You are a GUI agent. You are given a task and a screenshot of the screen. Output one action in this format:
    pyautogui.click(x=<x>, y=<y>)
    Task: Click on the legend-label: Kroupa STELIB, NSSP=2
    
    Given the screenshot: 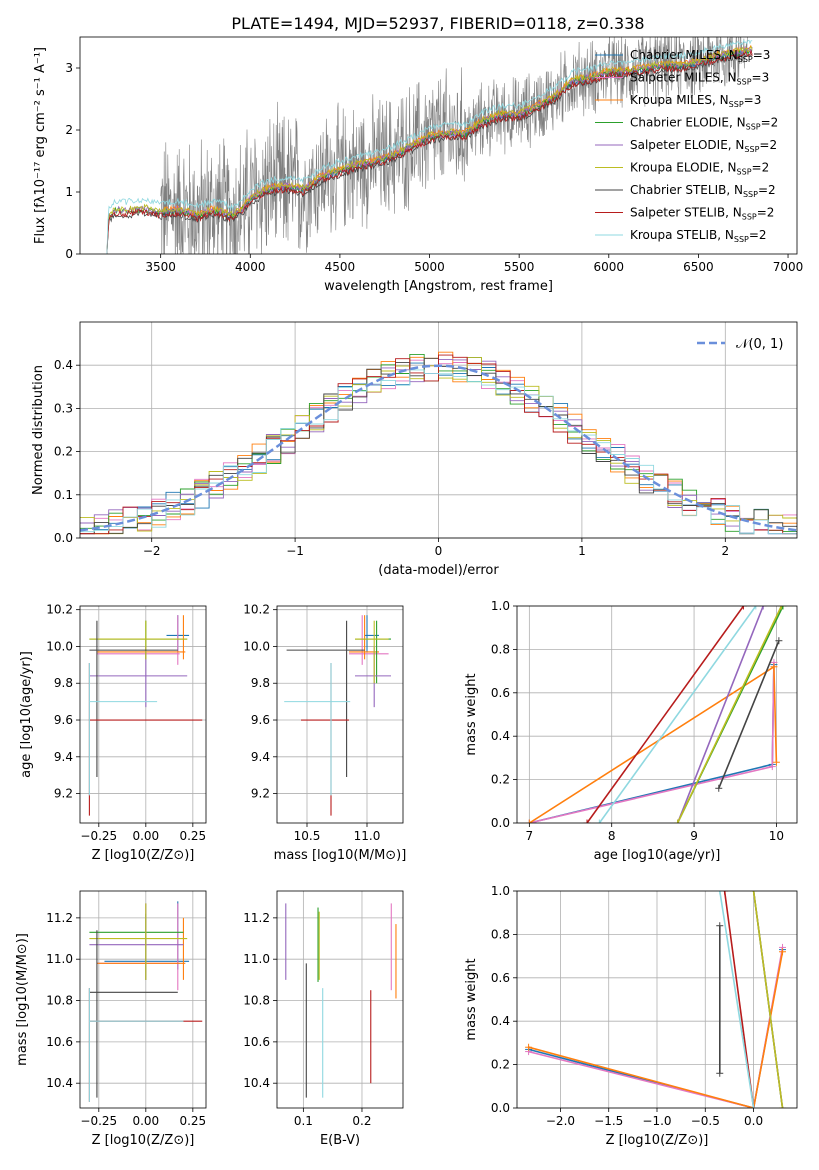 What is the action you would take?
    pyautogui.click(x=698, y=236)
    